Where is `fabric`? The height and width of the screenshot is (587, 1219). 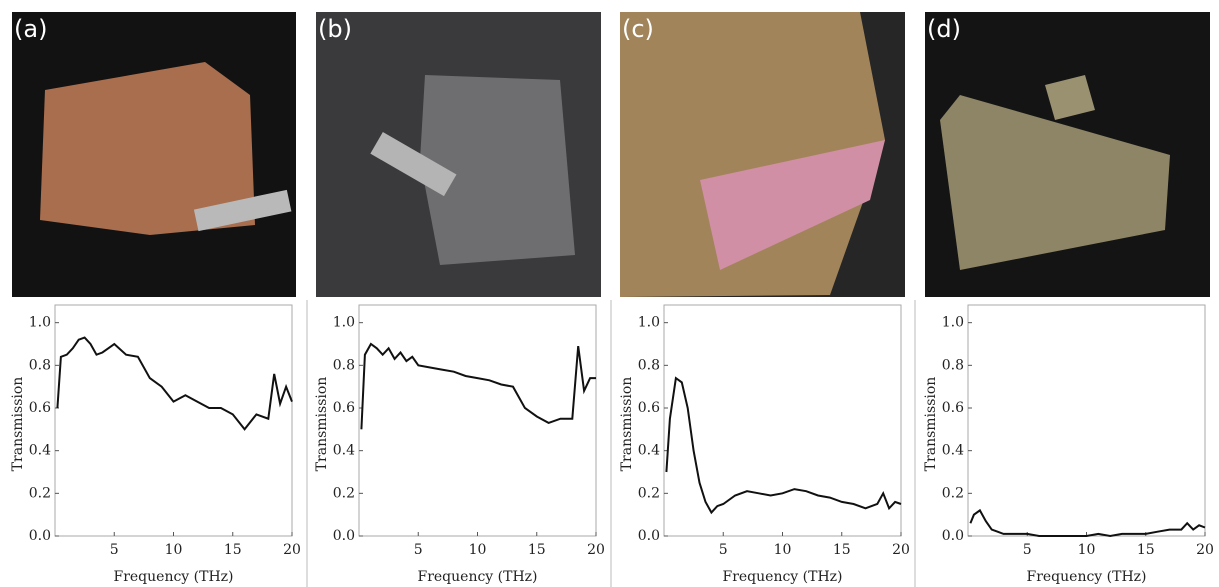
fabric is located at coordinates (752, 154).